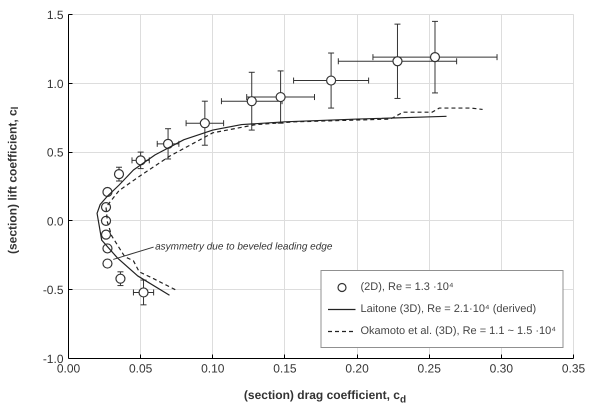 This screenshot has width=595, height=406. I want to click on x-tick-label: 0.00, so click(68, 369).